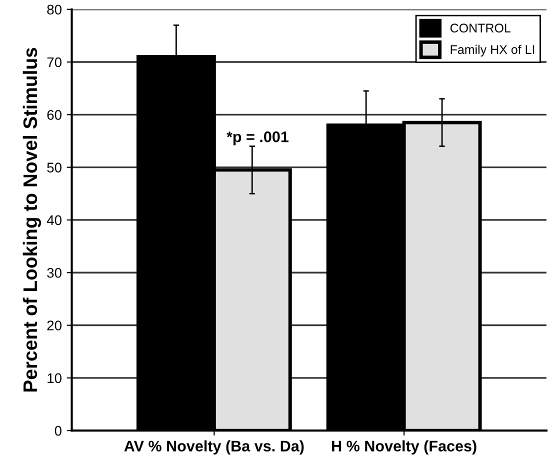  I want to click on y-tick-label: 20, so click(54, 325).